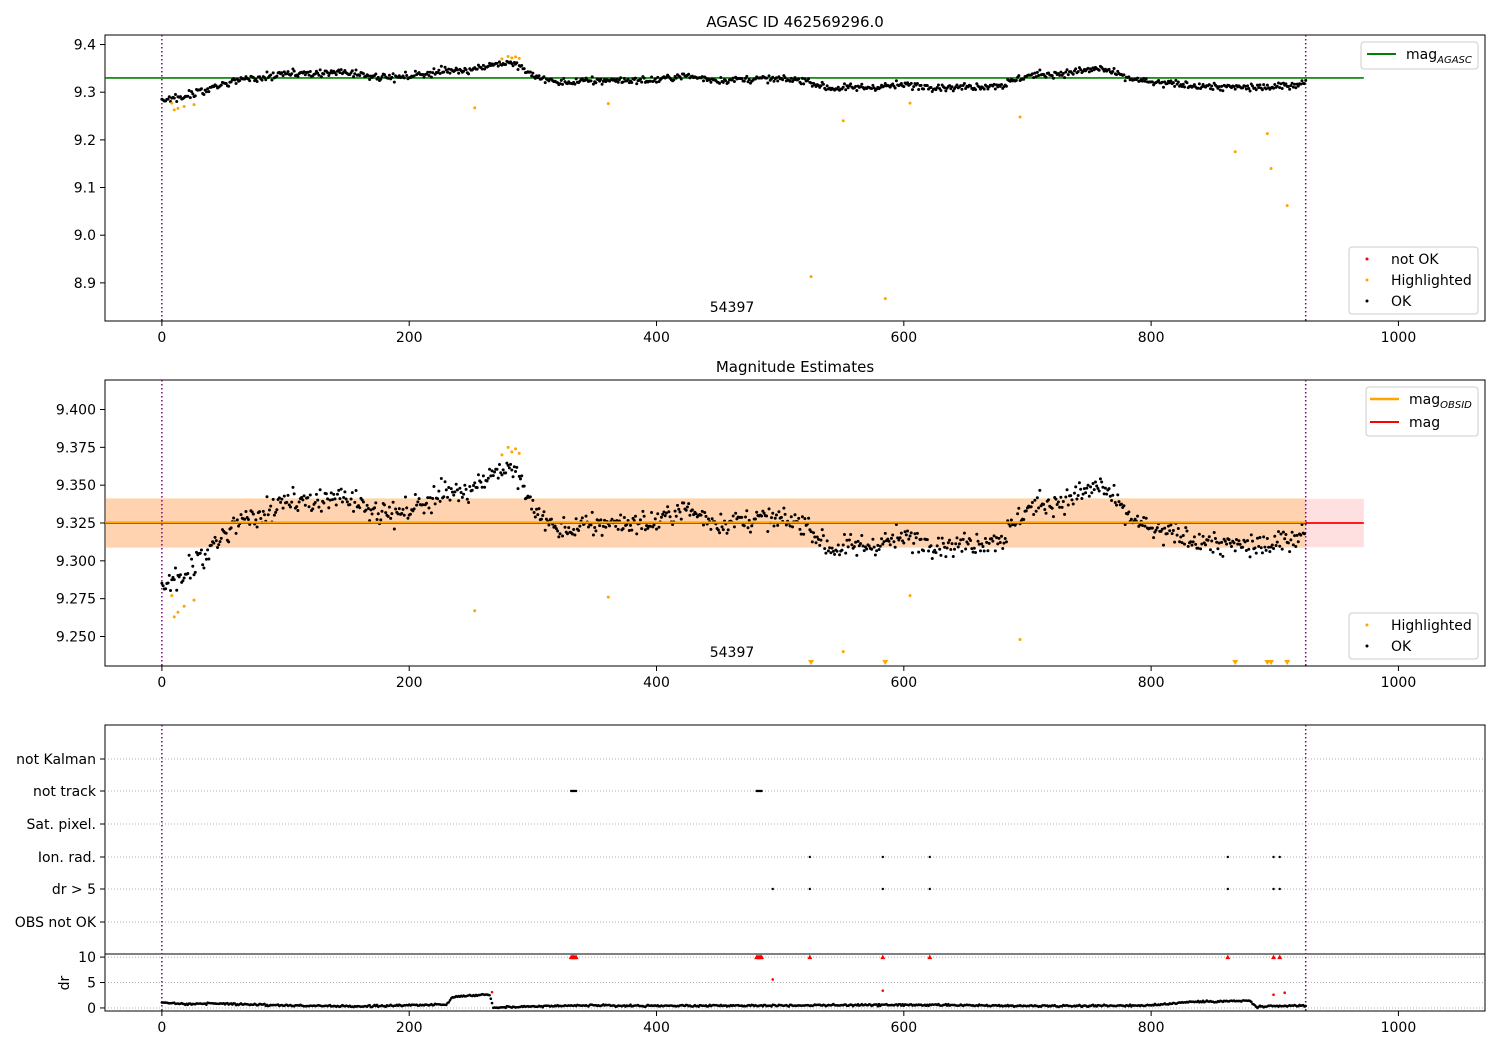  Describe the element at coordinates (491, 999) in the screenshot. I see `dr-point` at that location.